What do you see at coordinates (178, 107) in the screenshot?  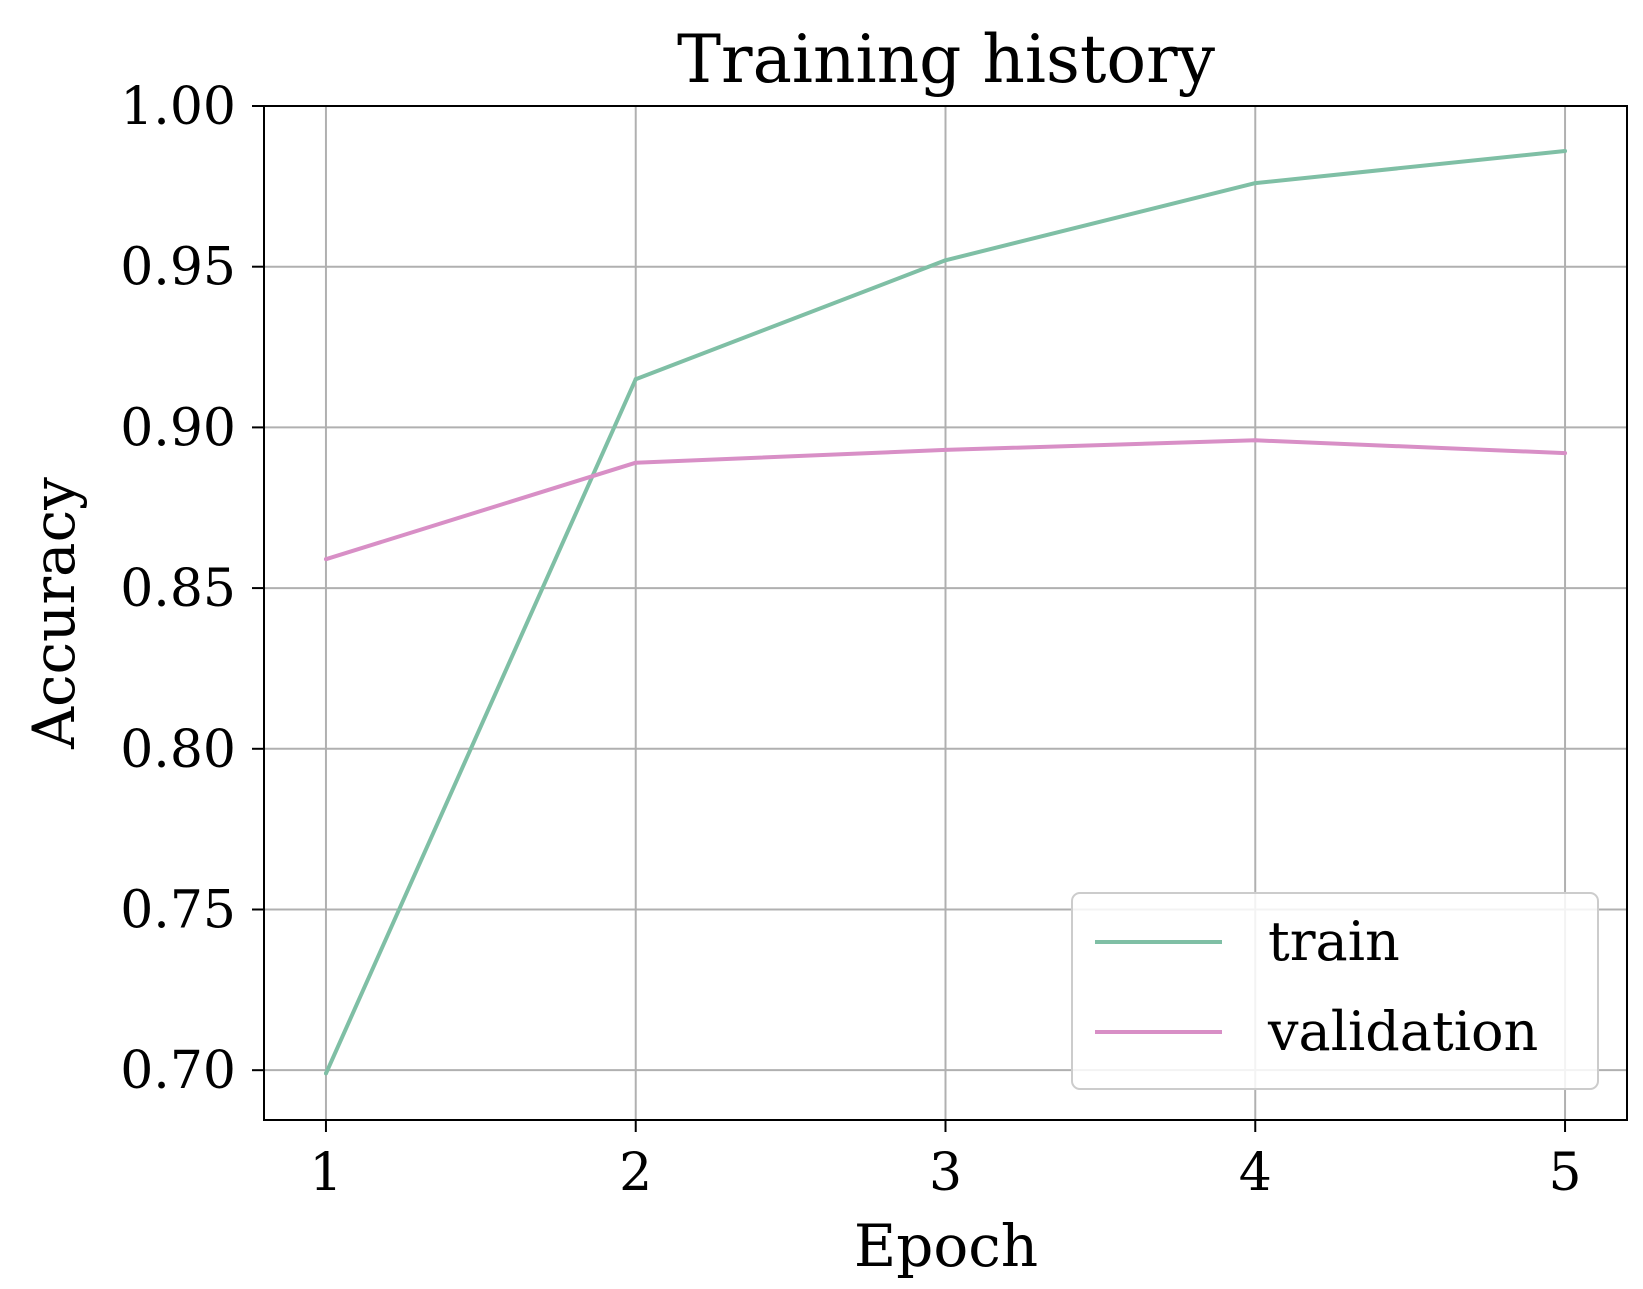 I see `y-tick-label: 1.00` at bounding box center [178, 107].